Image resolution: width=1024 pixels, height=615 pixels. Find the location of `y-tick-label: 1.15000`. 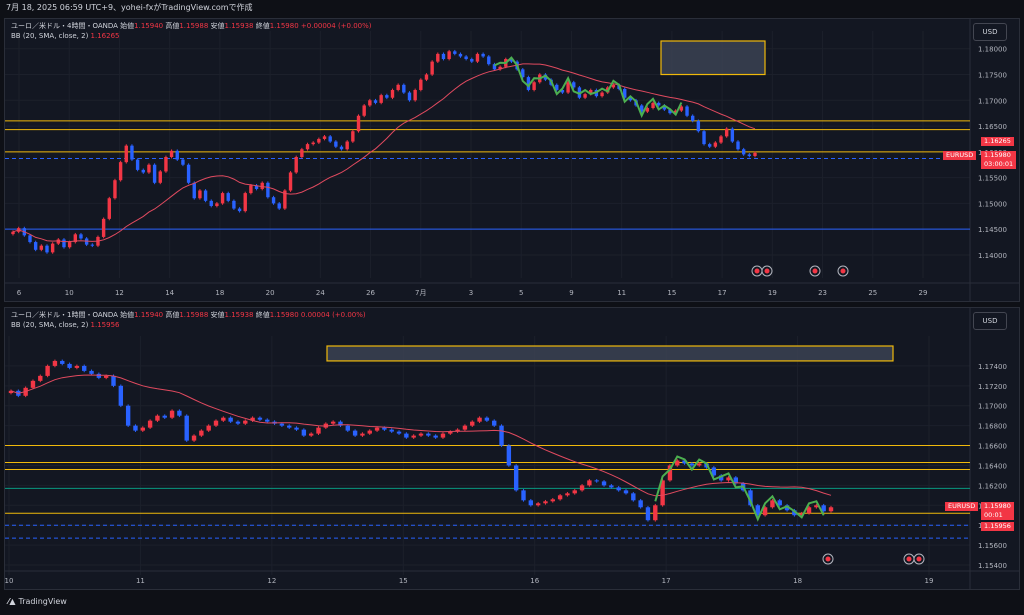

y-tick-label: 1.15000 is located at coordinates (992, 204).